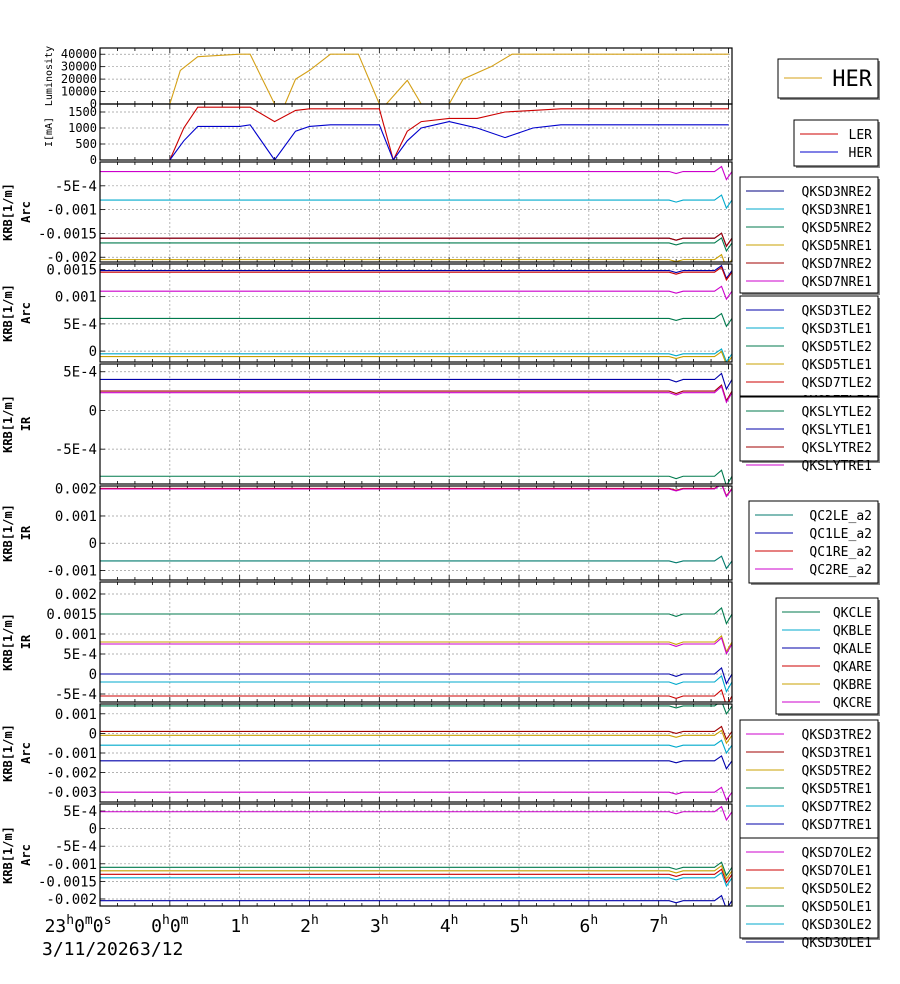 This screenshot has width=900, height=984. I want to click on x-tick-label: 5h, so click(519, 925).